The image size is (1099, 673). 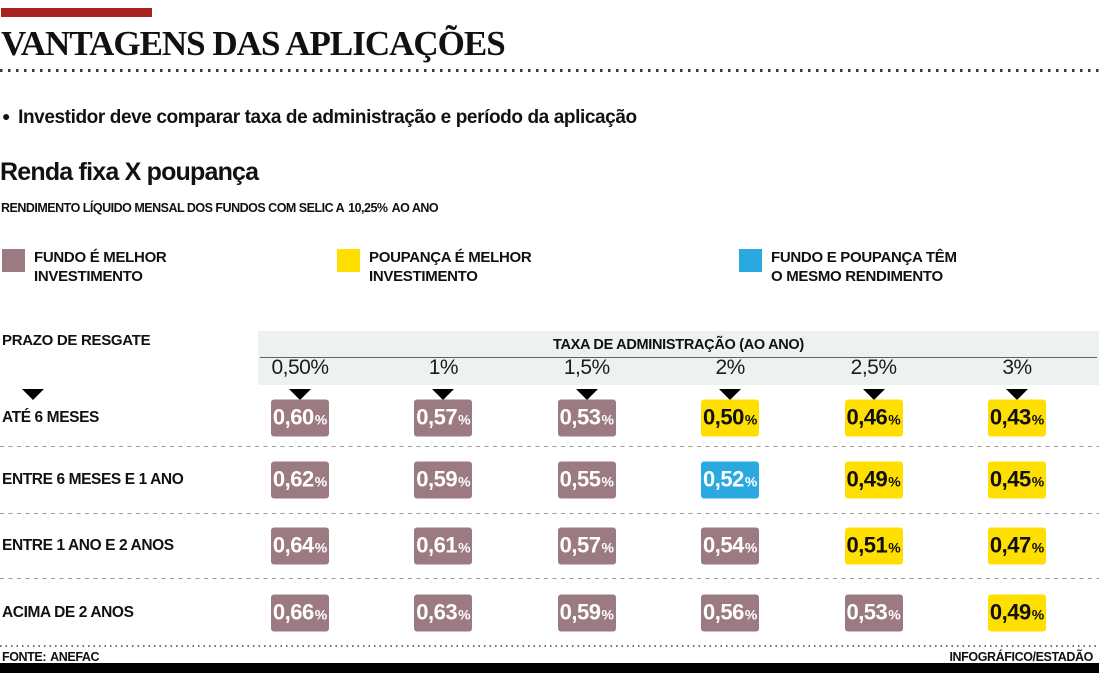 I want to click on value-chip-fund: 0,64%, so click(x=300, y=545).